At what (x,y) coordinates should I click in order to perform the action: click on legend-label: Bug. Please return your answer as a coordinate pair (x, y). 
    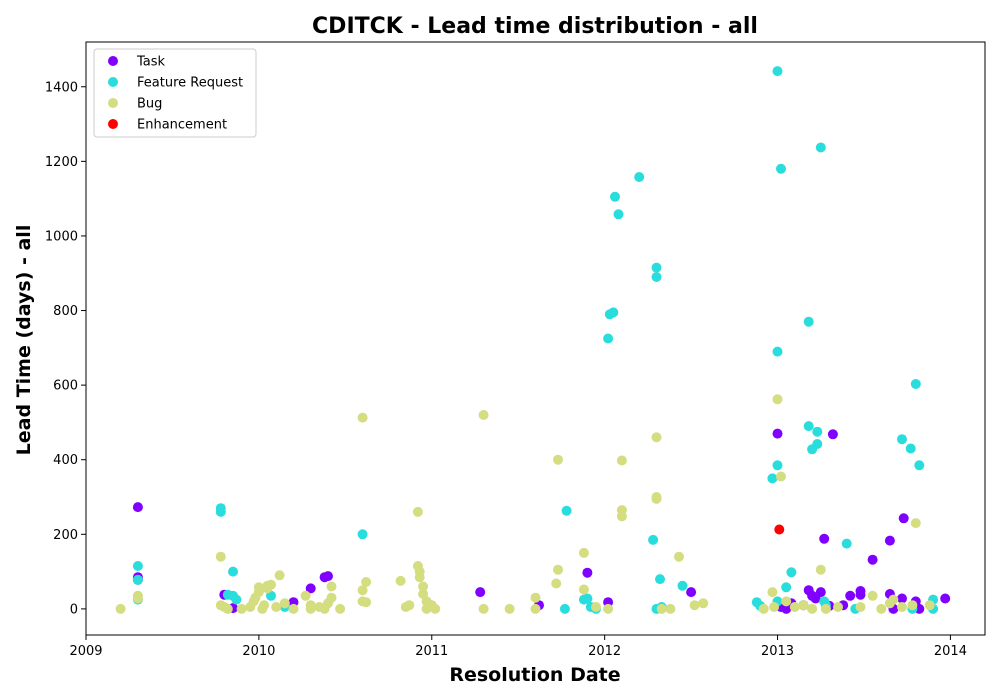
    Looking at the image, I should click on (149, 104).